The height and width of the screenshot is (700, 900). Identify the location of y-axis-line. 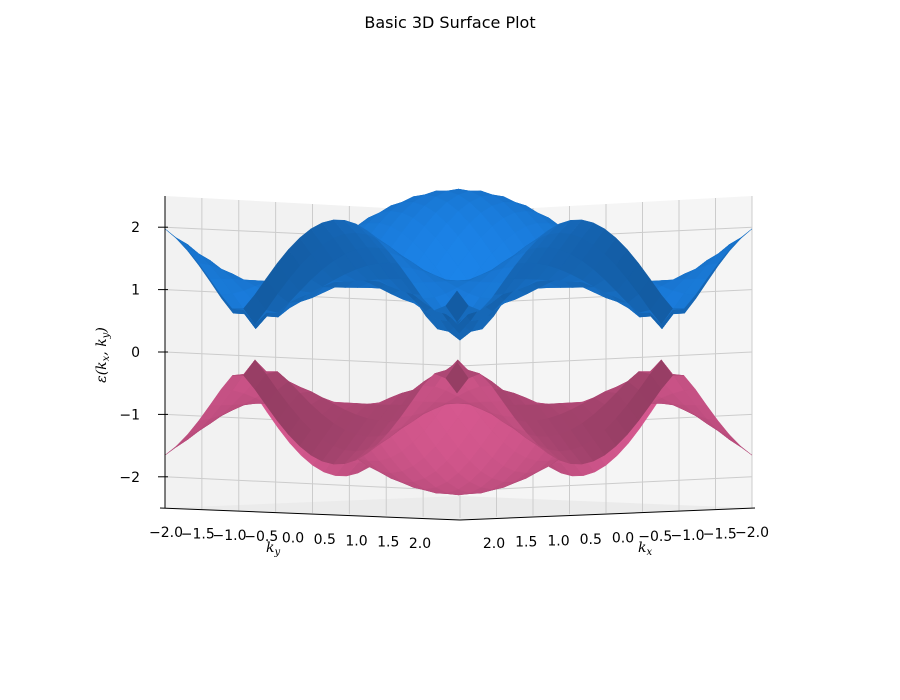
(310, 514).